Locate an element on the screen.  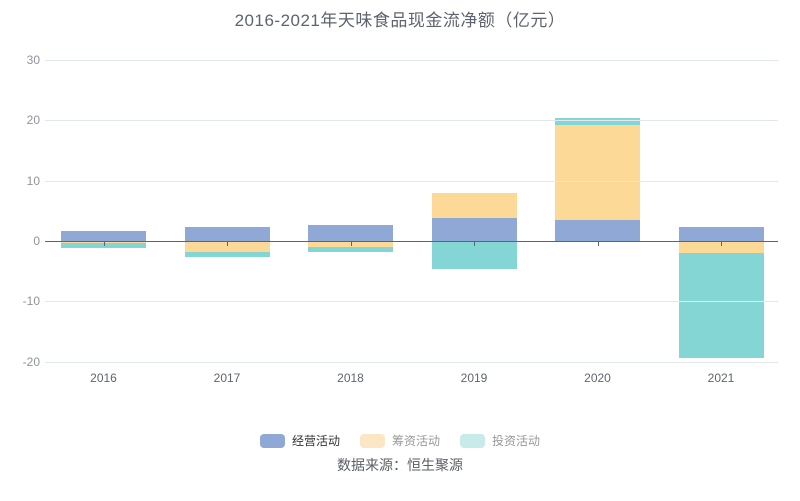
legend-swatch-investing is located at coordinates (472, 440).